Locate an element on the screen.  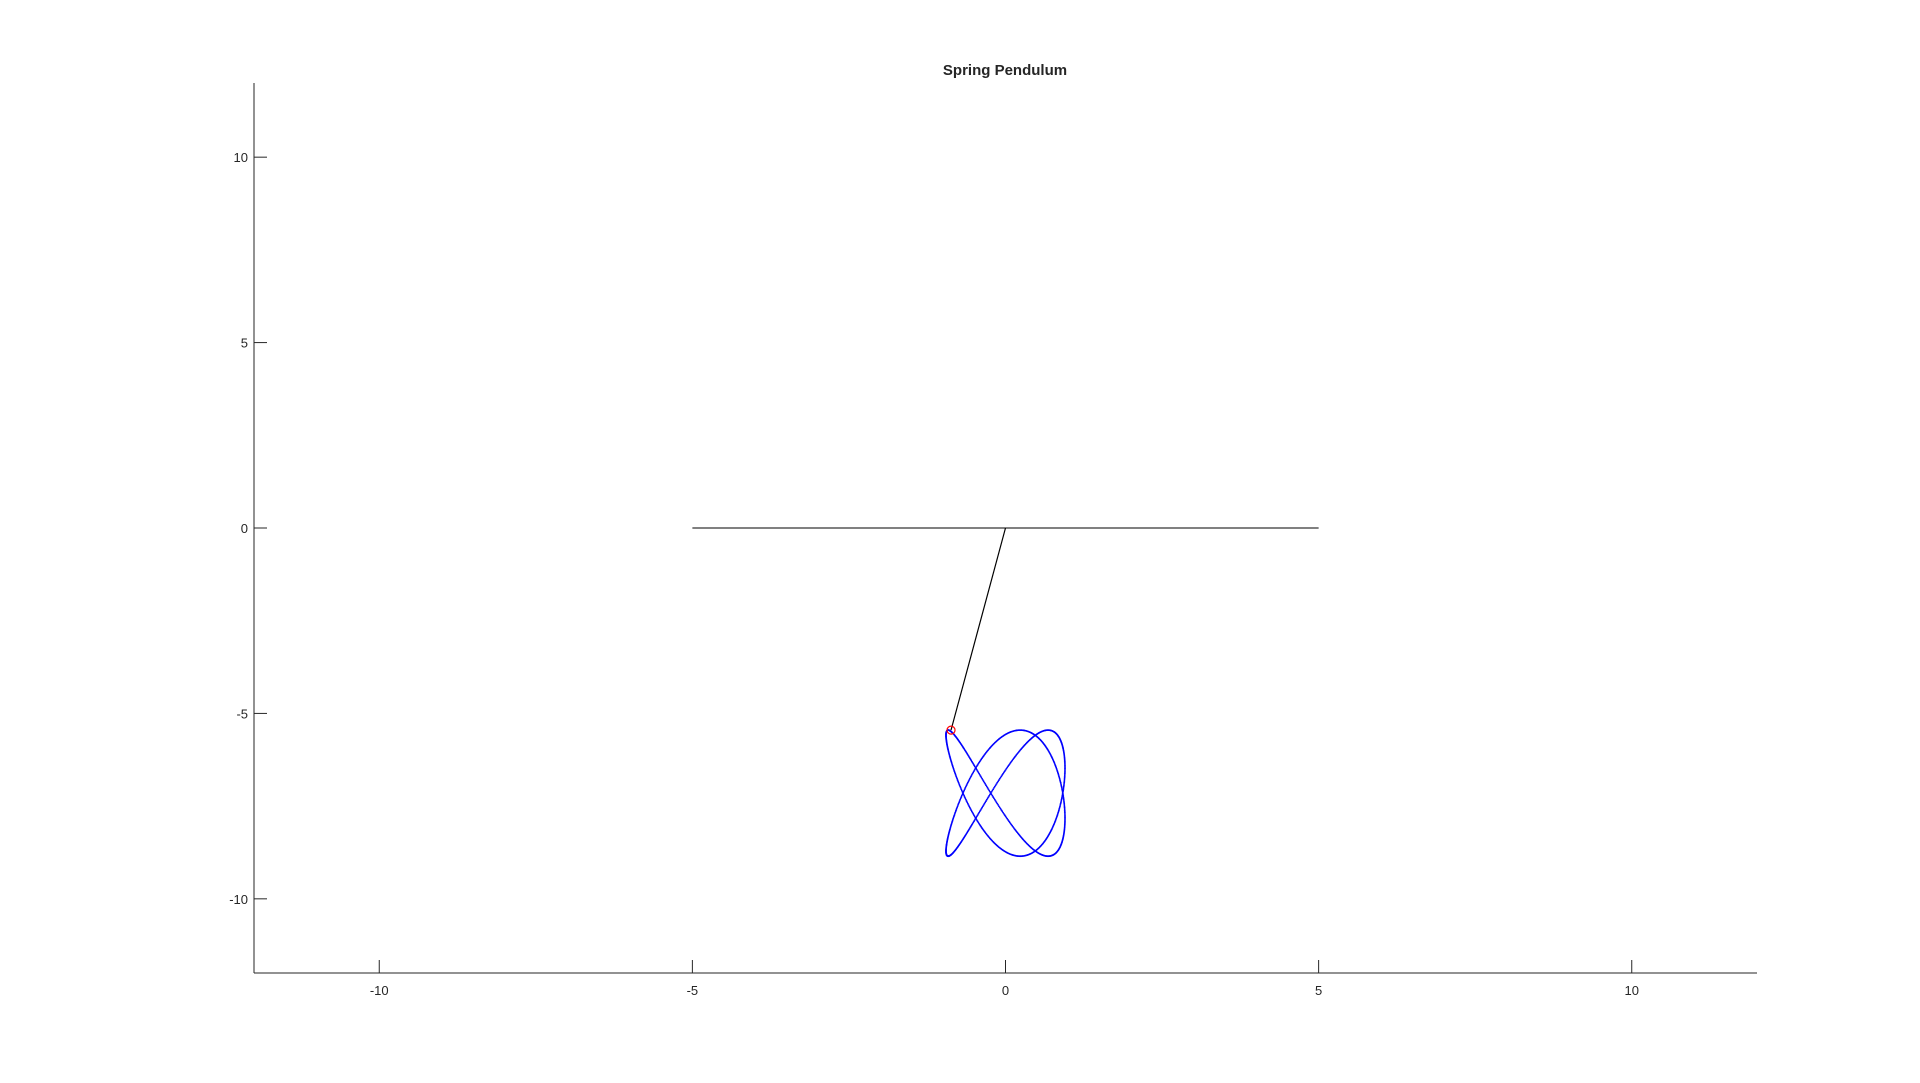
y-tick-label: -10 is located at coordinates (238, 899).